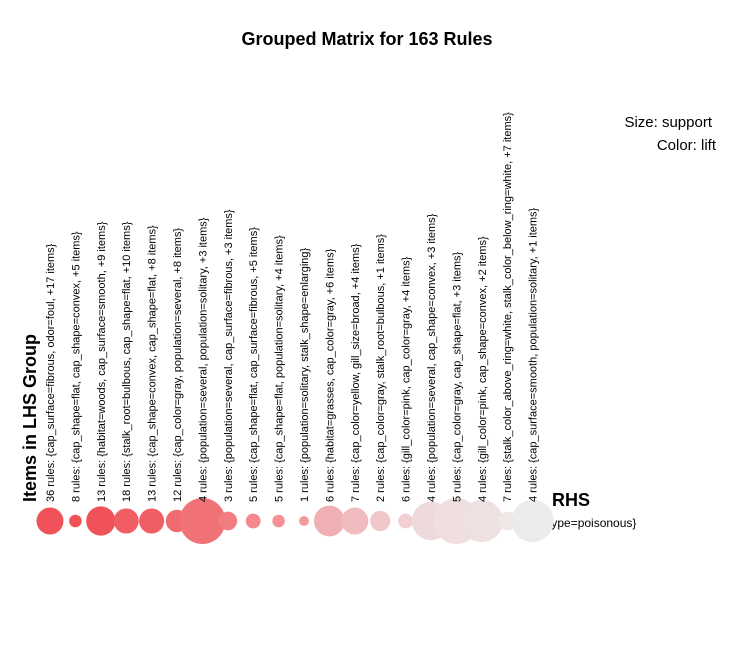 Image resolution: width=734 pixels, height=666 pixels. I want to click on bubble-layer, so click(295, 521).